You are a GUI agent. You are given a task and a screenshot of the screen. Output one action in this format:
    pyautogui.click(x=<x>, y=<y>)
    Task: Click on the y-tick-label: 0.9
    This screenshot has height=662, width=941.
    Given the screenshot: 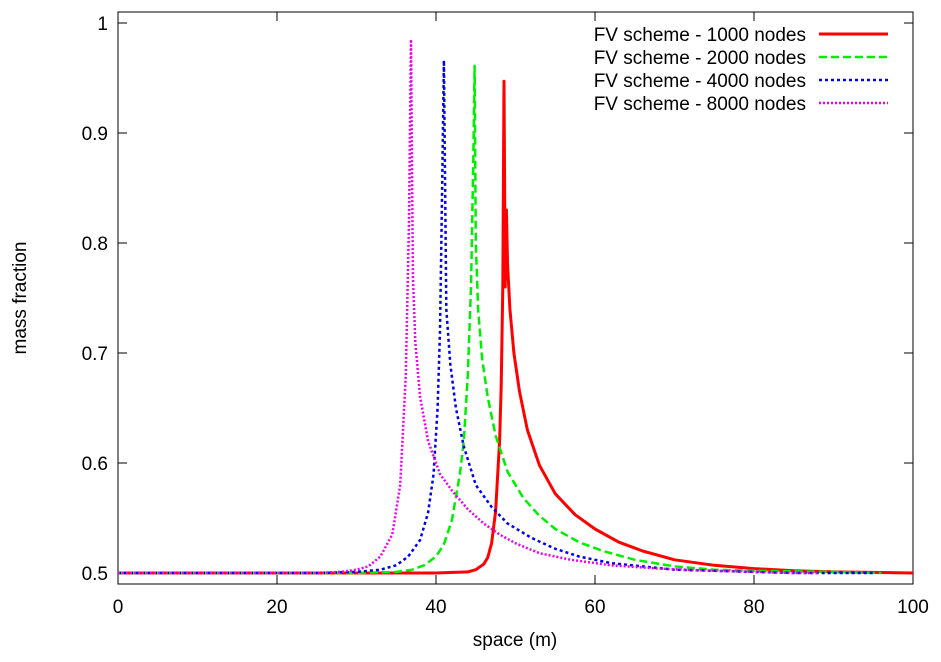 What is the action you would take?
    pyautogui.click(x=95, y=134)
    